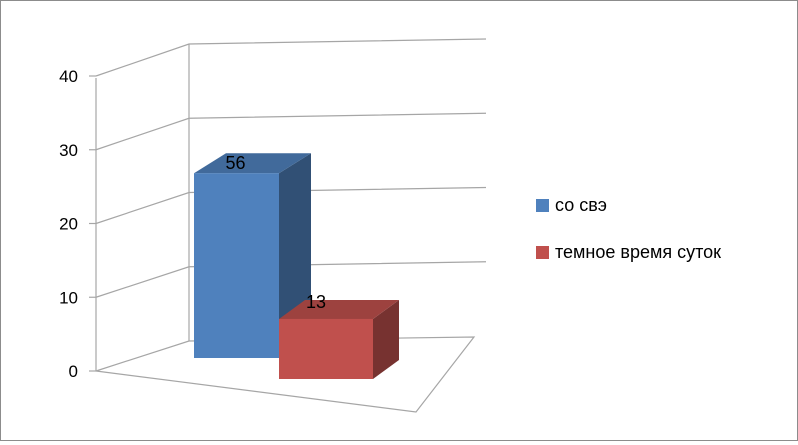 This screenshot has width=798, height=445. Describe the element at coordinates (68, 150) in the screenshot. I see `y-tick-label: 30` at that location.